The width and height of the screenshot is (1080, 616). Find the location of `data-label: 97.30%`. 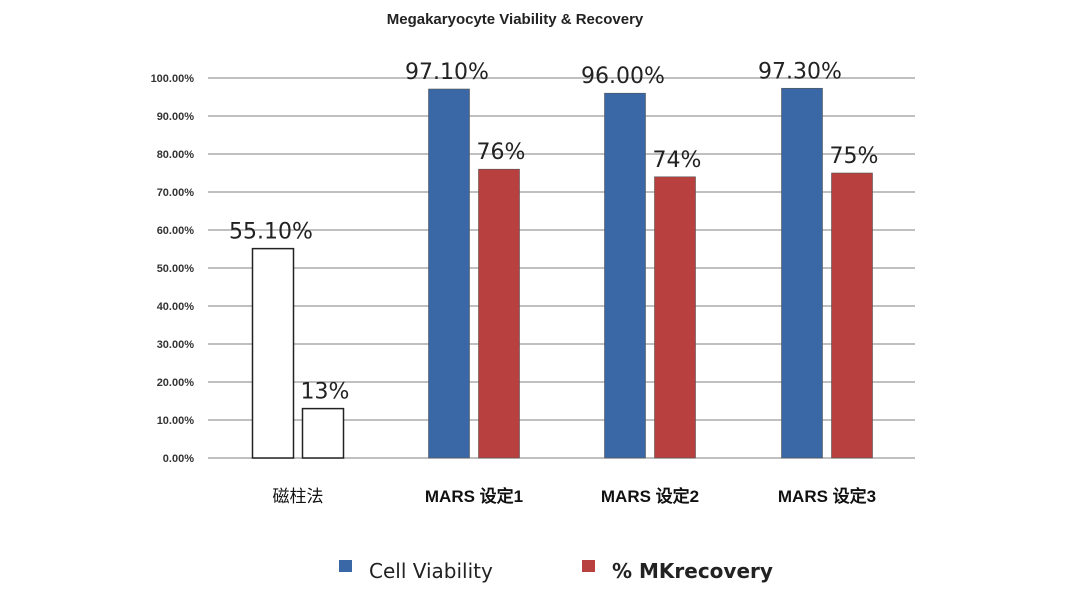

data-label: 97.30% is located at coordinates (800, 71).